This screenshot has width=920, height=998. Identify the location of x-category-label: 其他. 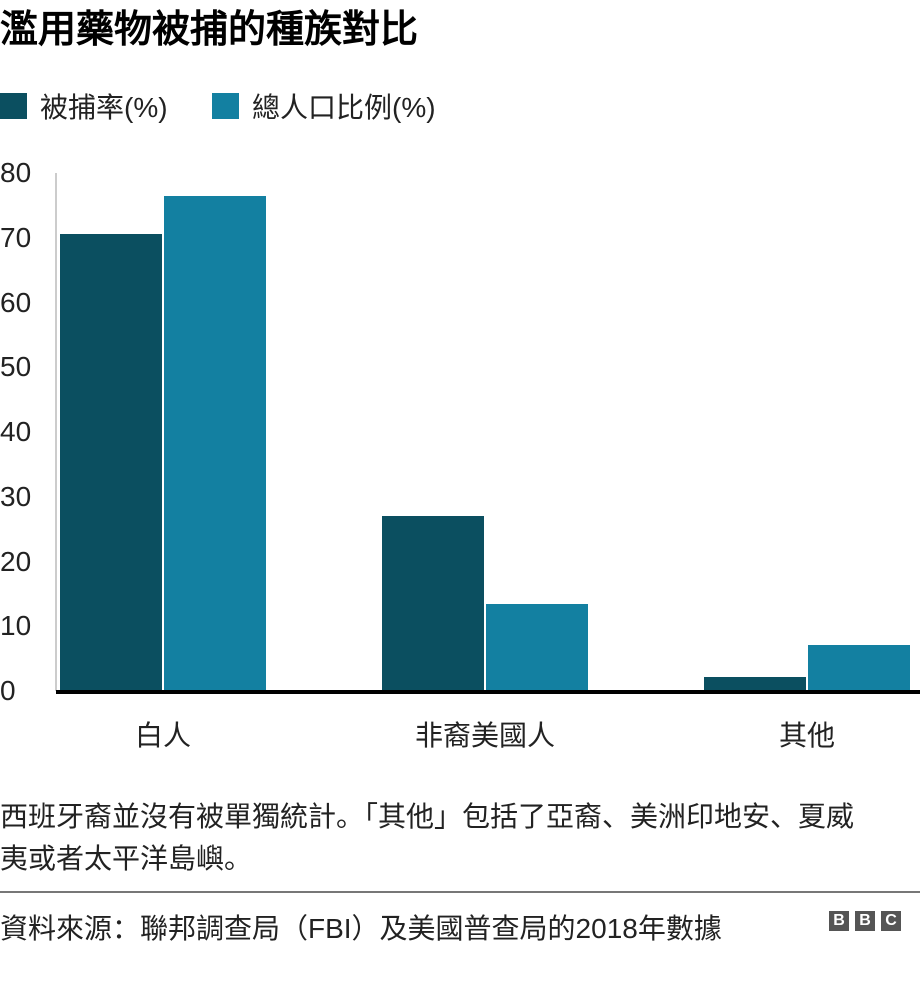
(806, 735).